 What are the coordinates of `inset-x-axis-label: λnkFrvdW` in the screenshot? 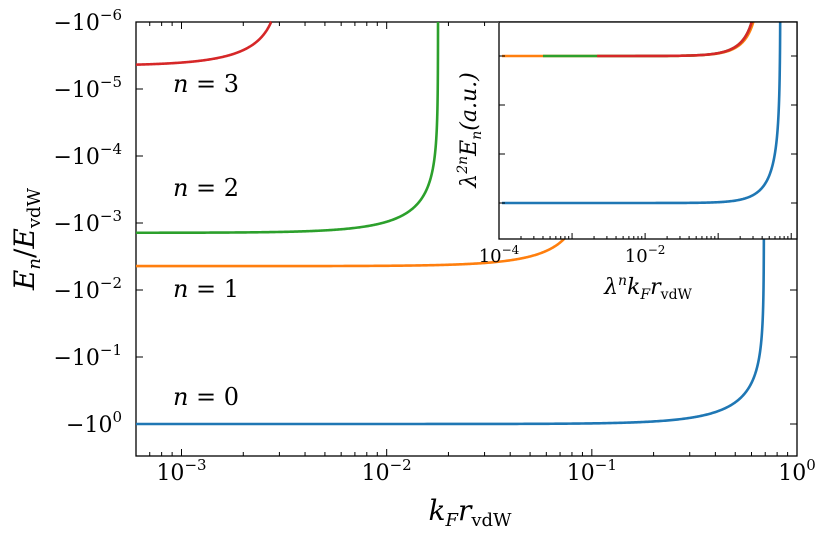 It's located at (647, 288).